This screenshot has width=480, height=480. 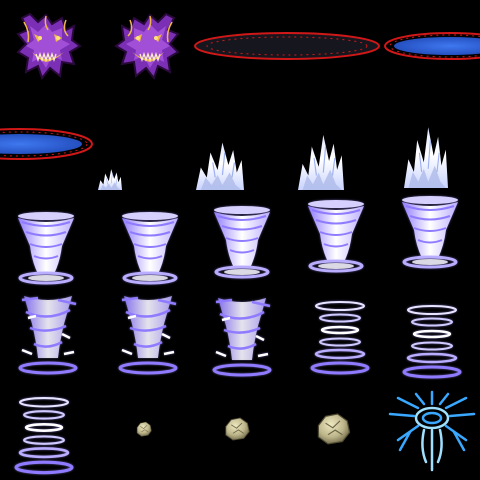 What do you see at coordinates (147, 46) in the screenshot?
I see `demon-head-right-icon` at bounding box center [147, 46].